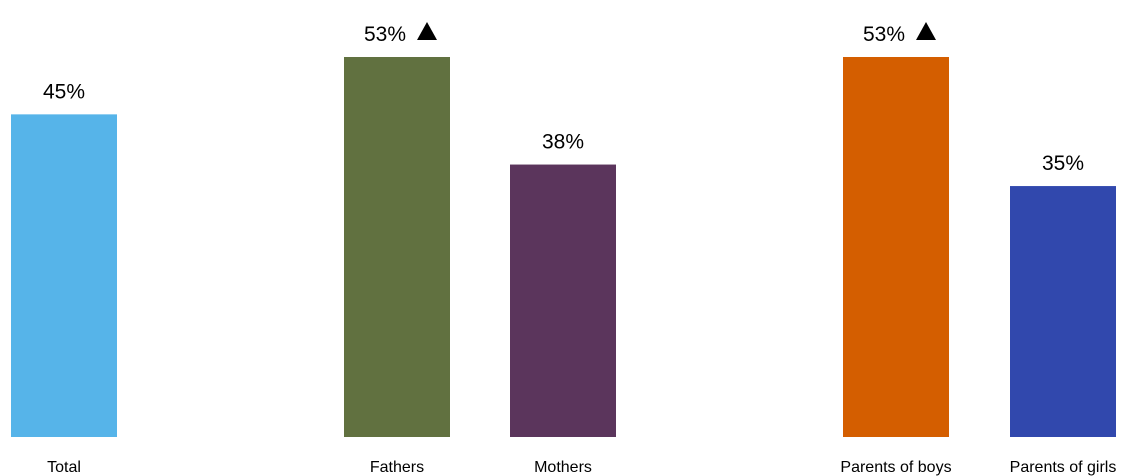 The image size is (1139, 476). Describe the element at coordinates (895, 467) in the screenshot. I see `category-label-parents-of-boys: Parents of boys` at that location.